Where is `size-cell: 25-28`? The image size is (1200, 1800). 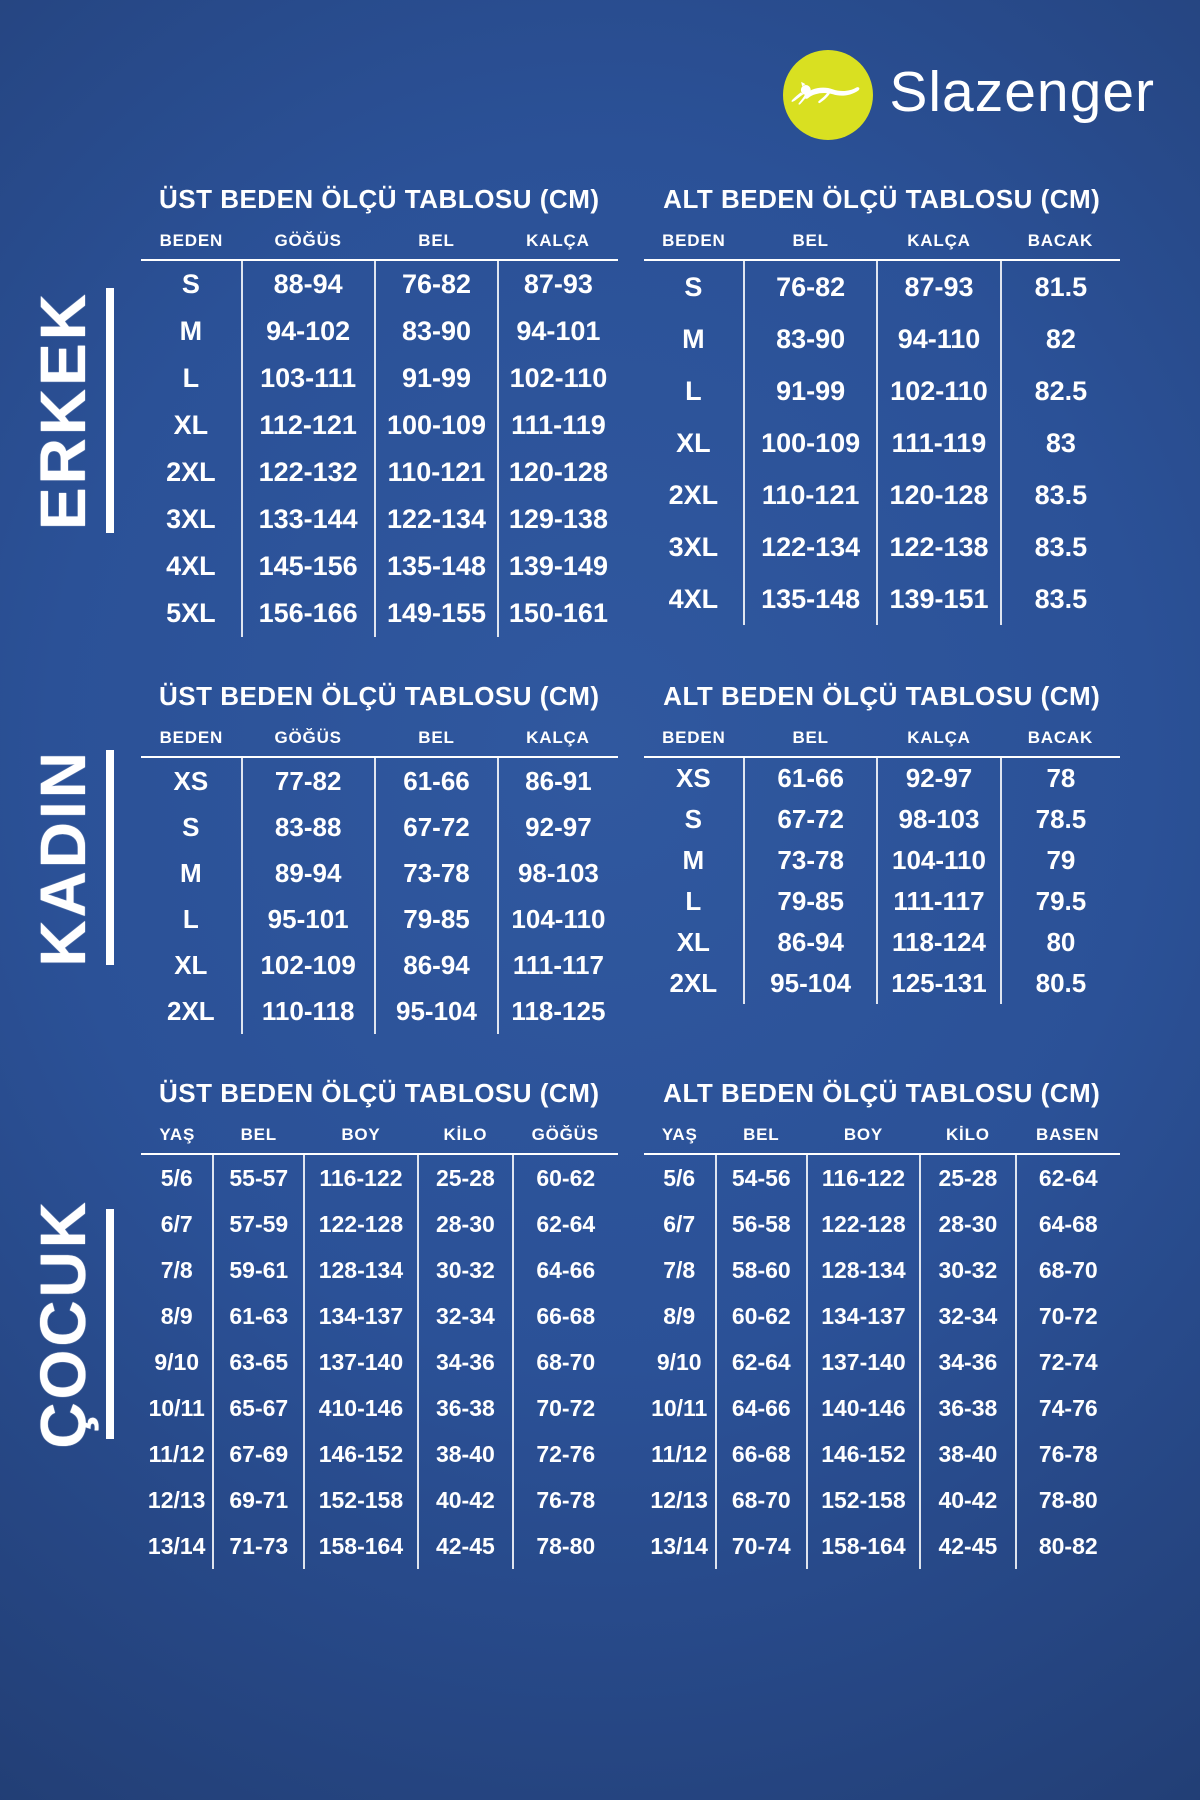
size-cell: 25-28 is located at coordinates (967, 1177).